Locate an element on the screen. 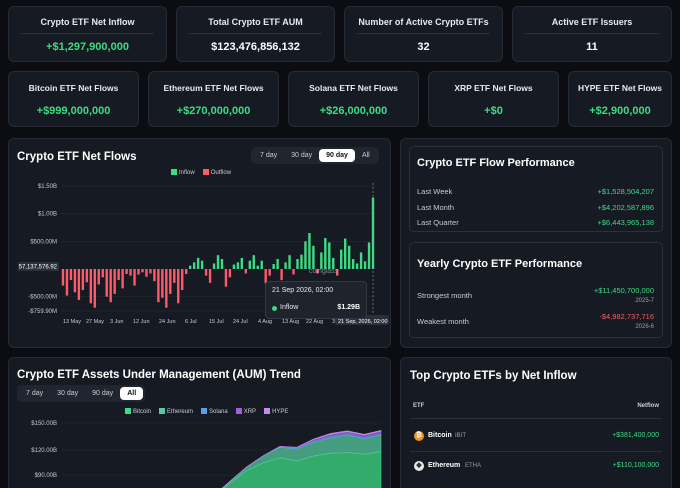 This screenshot has width=680, height=488. strongest-month-date: 2025-7 is located at coordinates (644, 301).